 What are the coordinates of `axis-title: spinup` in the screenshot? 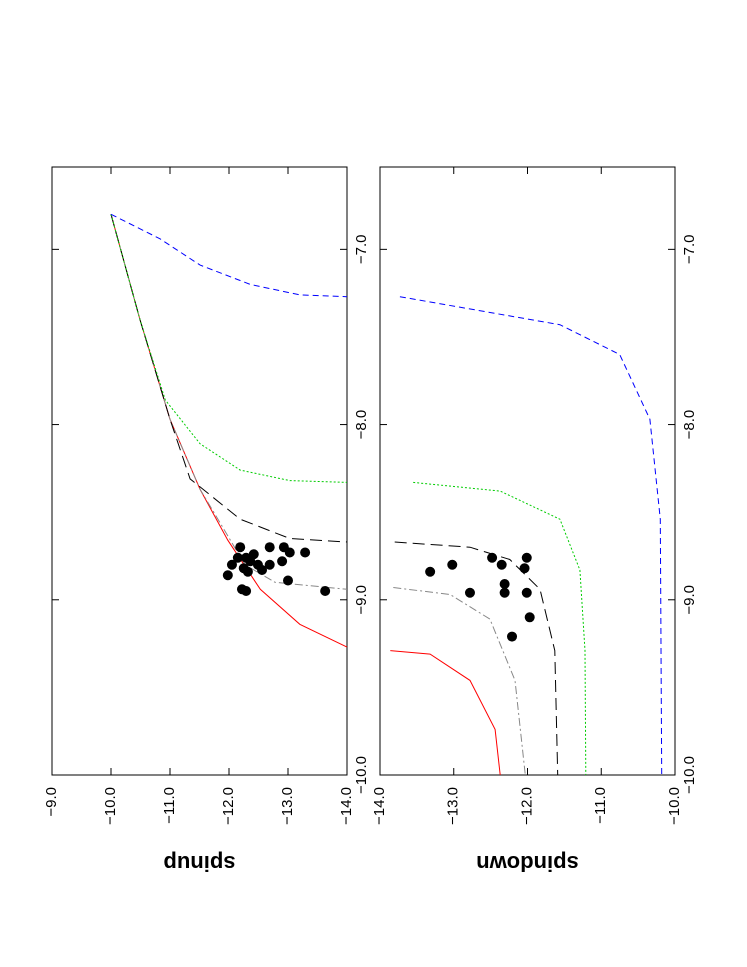 It's located at (199, 863).